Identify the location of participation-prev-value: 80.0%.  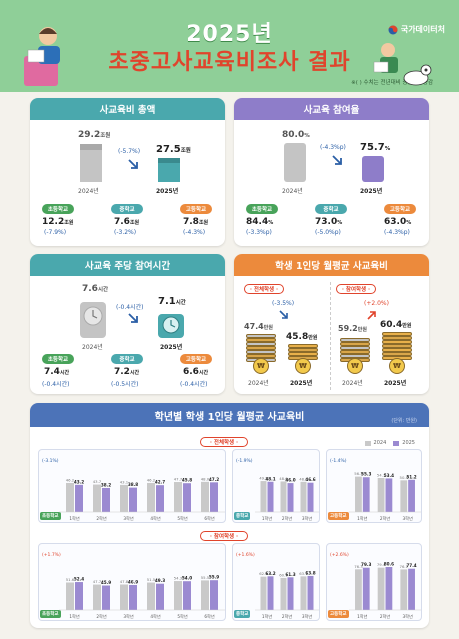
(296, 135).